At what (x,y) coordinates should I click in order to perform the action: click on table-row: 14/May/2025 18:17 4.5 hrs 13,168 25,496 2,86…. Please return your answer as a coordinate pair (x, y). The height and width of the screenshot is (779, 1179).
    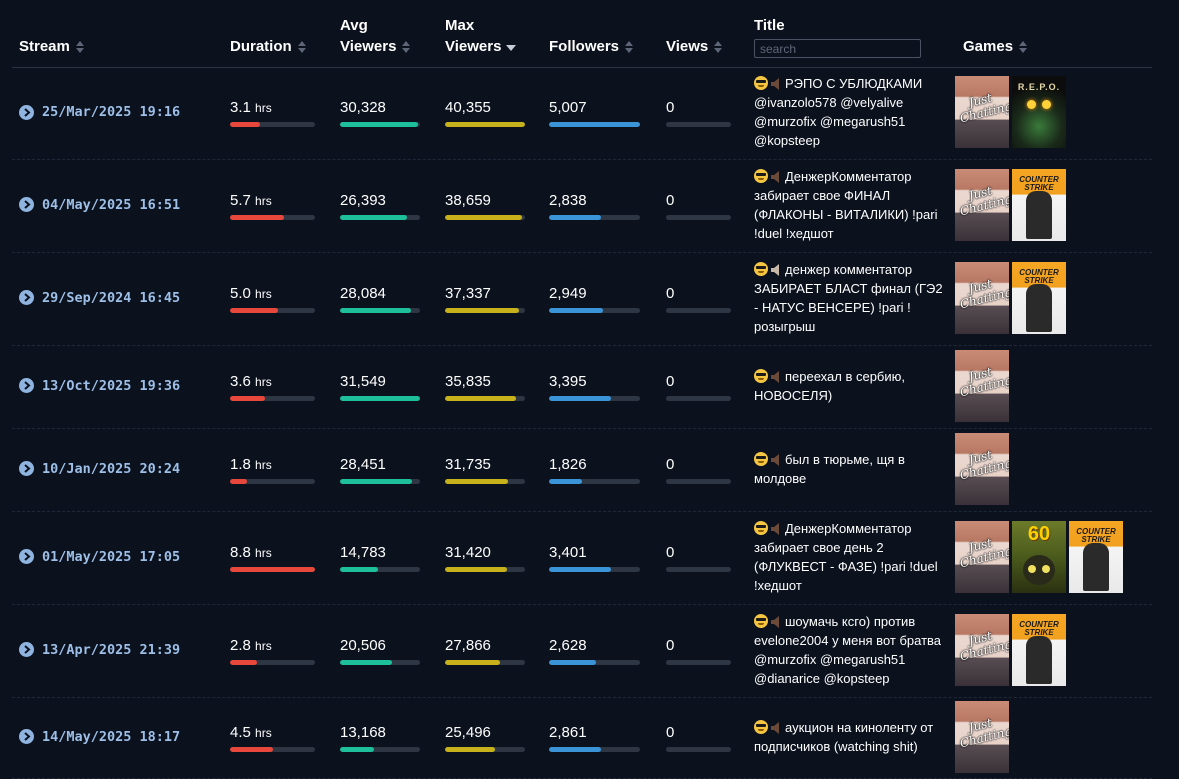
    Looking at the image, I should click on (582, 738).